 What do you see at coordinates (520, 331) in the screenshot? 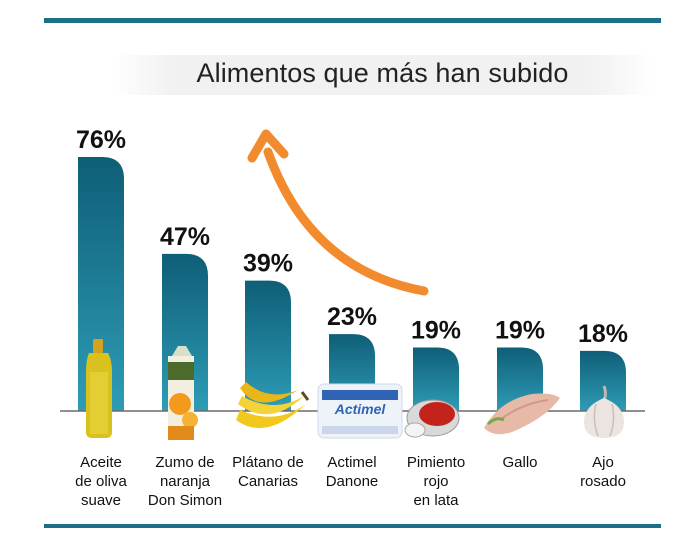
I see `value-label-5: 19%` at bounding box center [520, 331].